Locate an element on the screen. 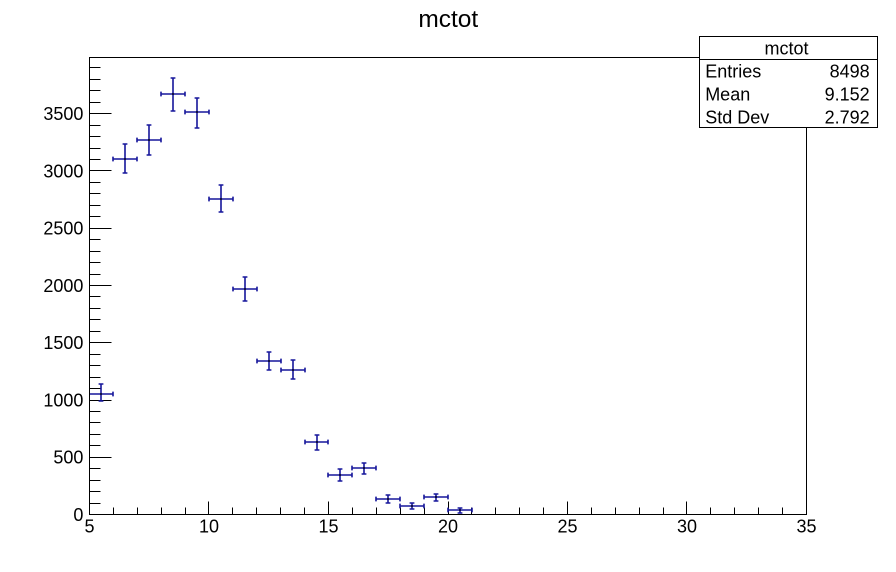  svg-text: 35 is located at coordinates (806, 527).